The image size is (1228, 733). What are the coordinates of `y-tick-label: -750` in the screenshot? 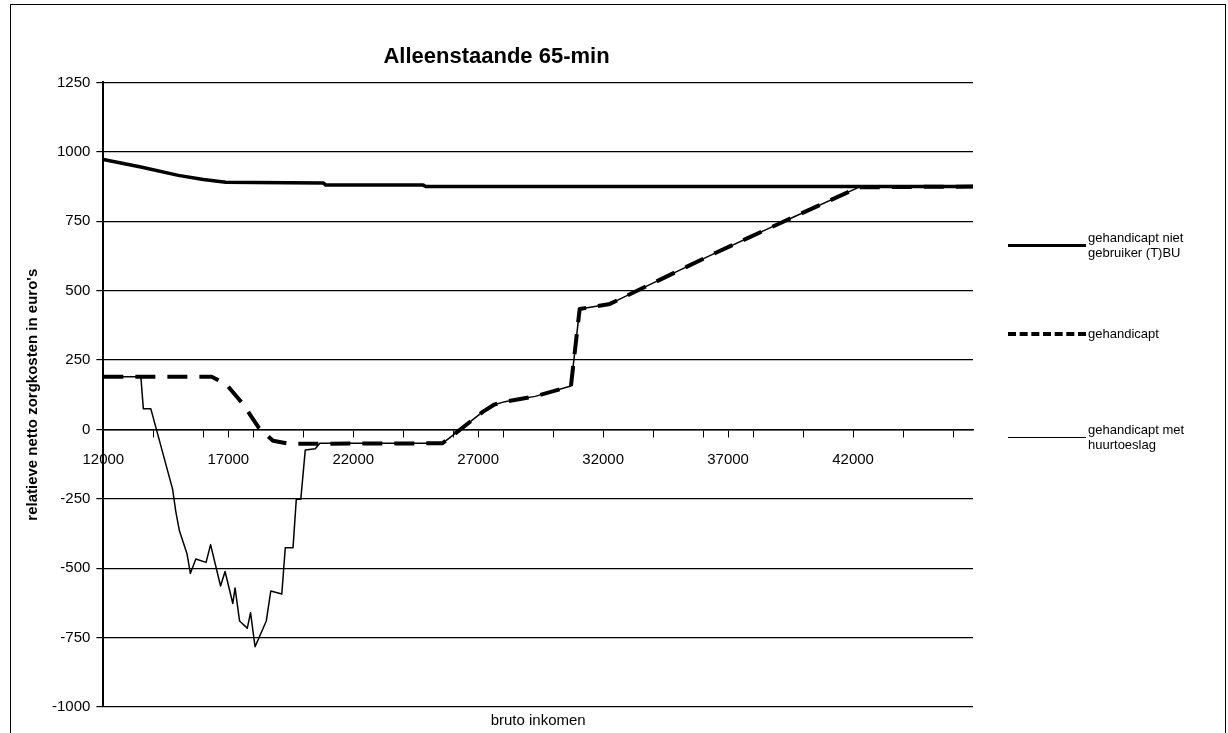 It's located at (75, 636).